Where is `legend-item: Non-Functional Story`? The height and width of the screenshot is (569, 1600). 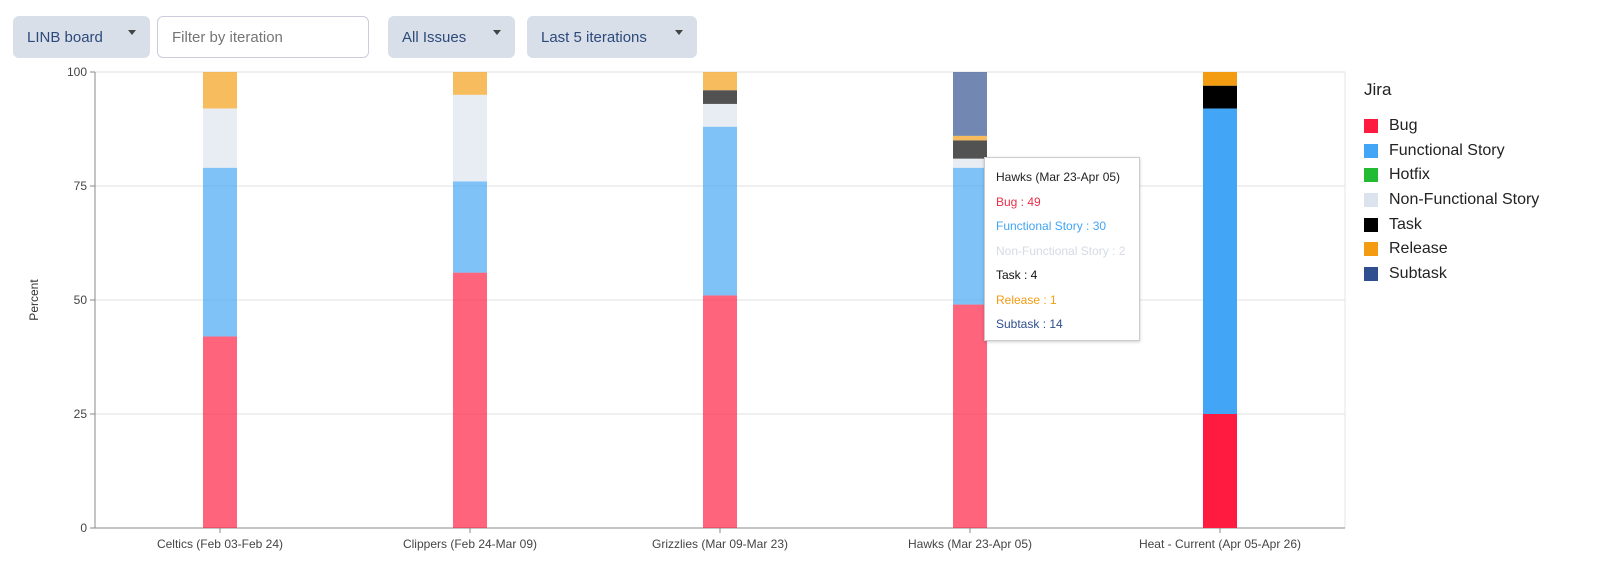 legend-item: Non-Functional Story is located at coordinates (1451, 200).